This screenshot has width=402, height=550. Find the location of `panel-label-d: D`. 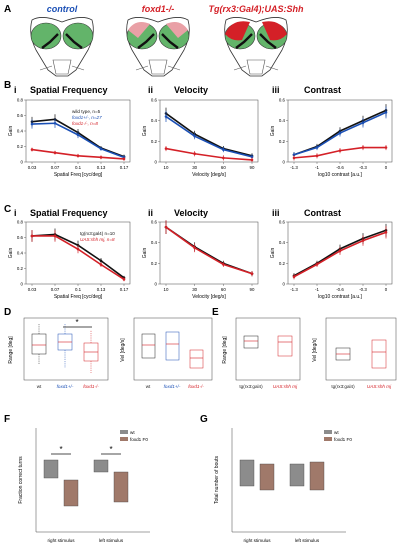

panel-label-d: D is located at coordinates (7, 312).